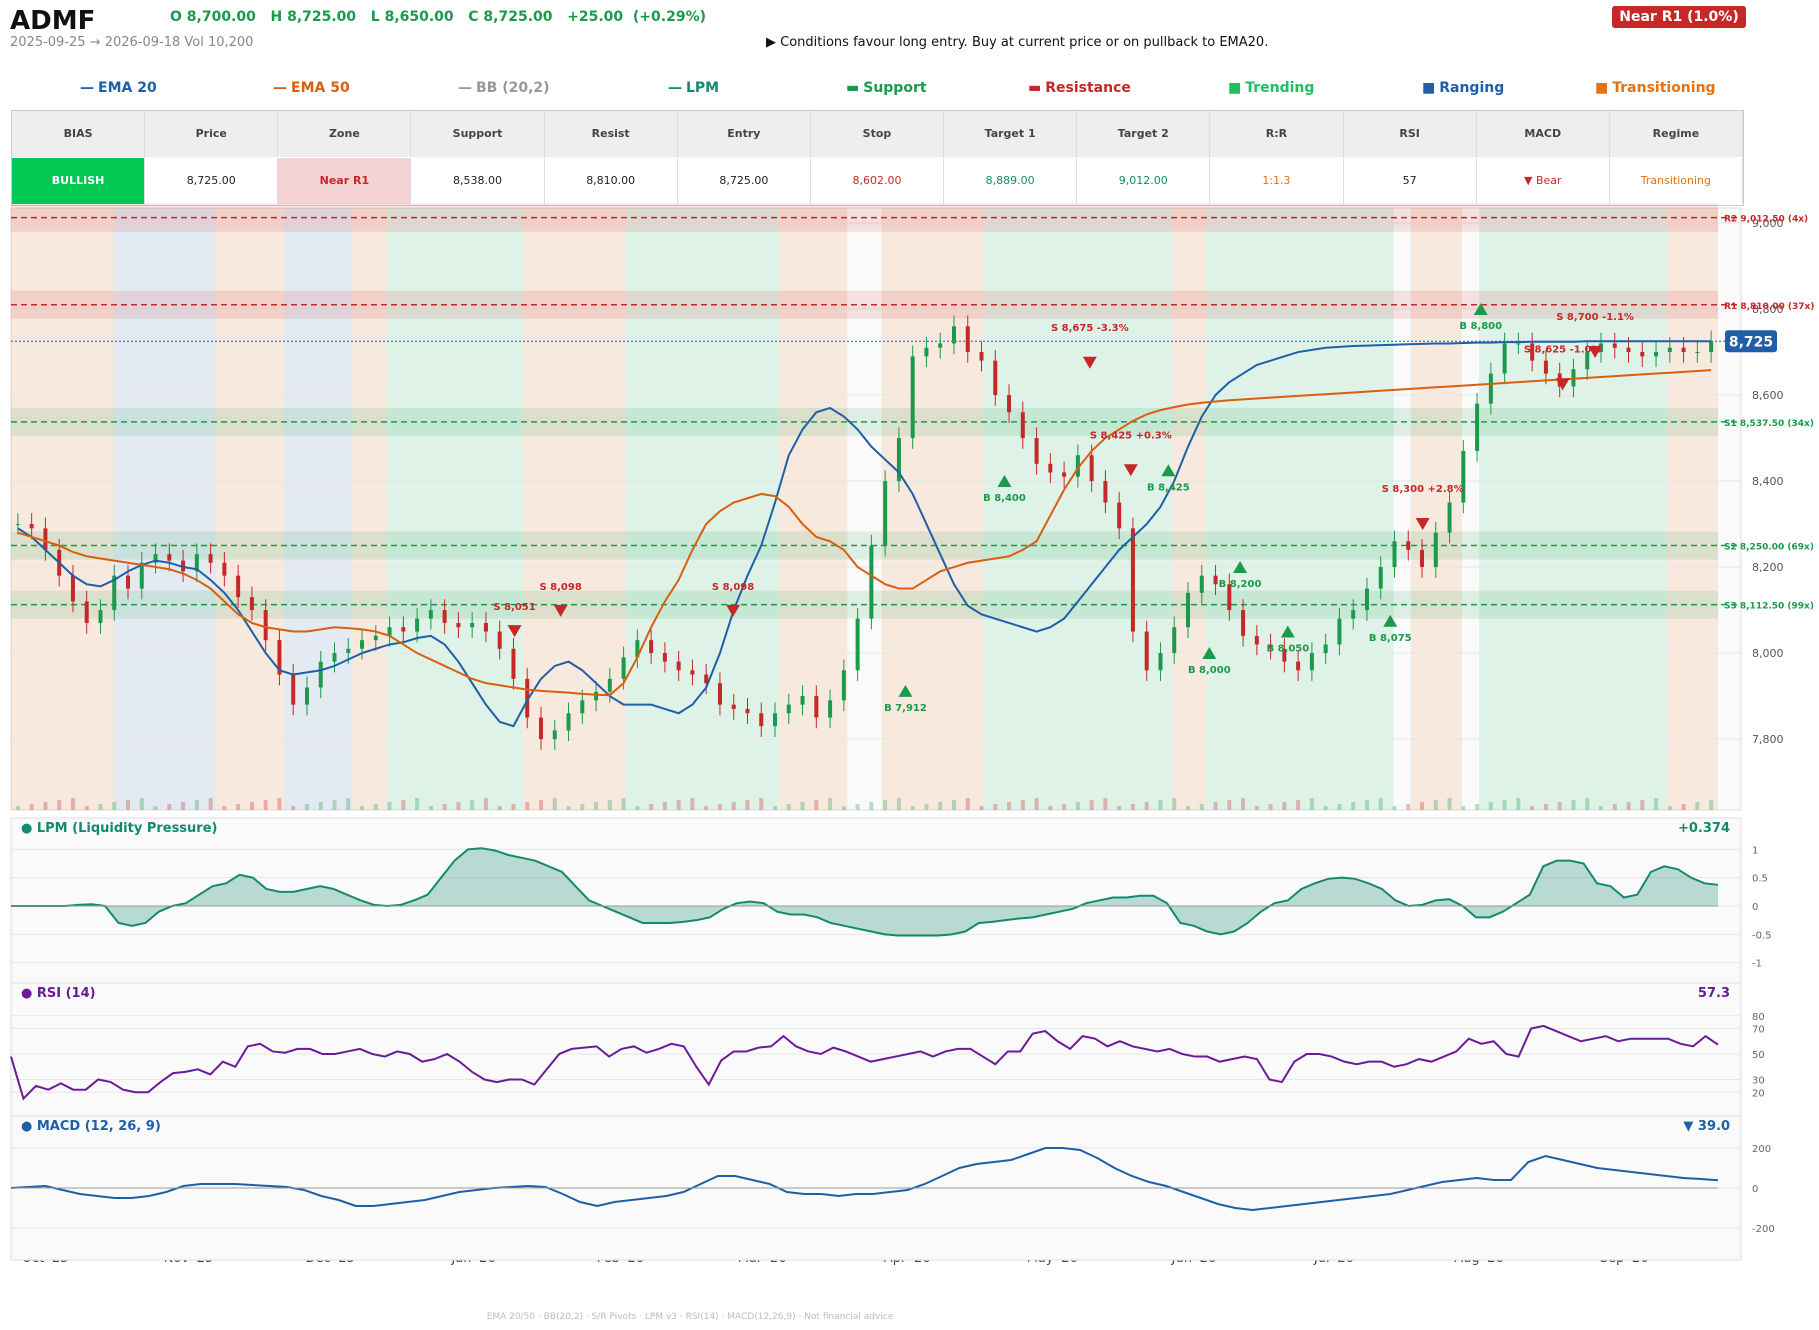 The image size is (1819, 1330). What do you see at coordinates (1769, 607) in the screenshot?
I see `level-label: S3 8,112.50 (99x)` at bounding box center [1769, 607].